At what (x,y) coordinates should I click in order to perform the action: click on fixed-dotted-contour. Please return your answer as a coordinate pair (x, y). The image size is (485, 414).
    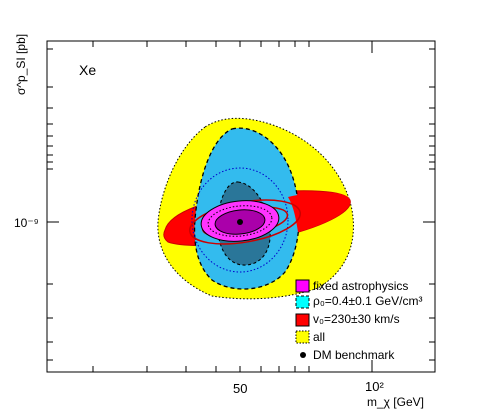
    Looking at the image, I should click on (240, 221).